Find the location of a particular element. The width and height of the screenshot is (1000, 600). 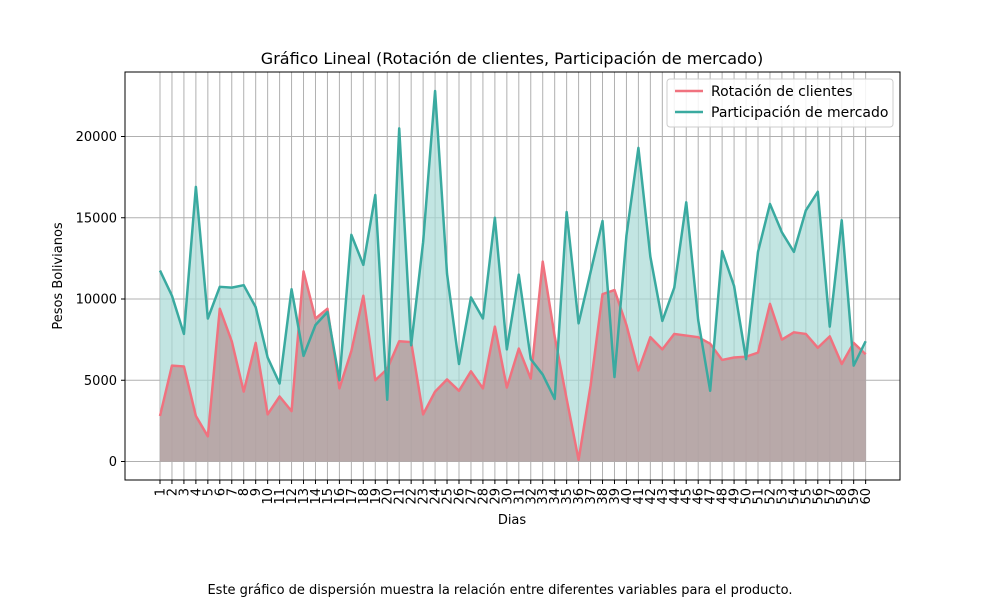

x-tick-label: 21 is located at coordinates (400, 496).